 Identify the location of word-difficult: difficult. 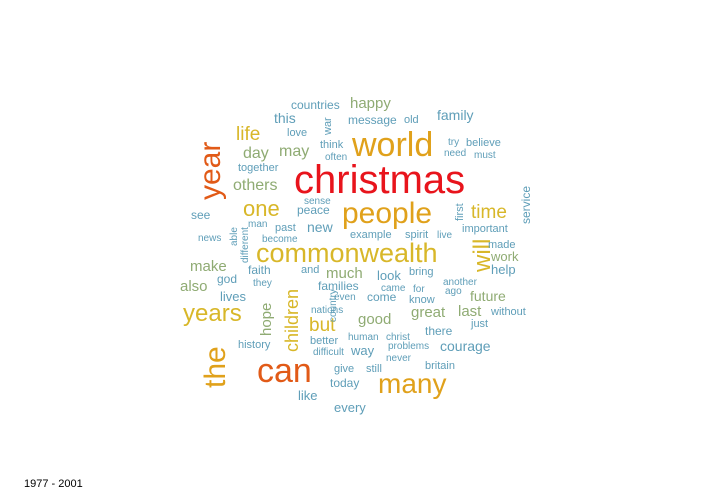
(328, 352).